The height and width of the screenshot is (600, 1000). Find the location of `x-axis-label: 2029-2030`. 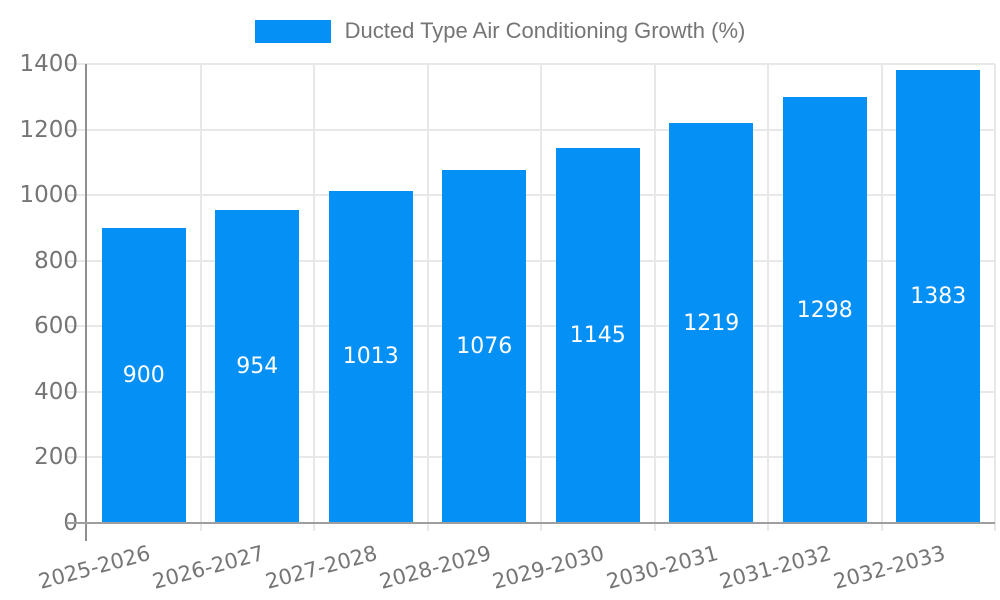

x-axis-label: 2029-2030 is located at coordinates (548, 567).